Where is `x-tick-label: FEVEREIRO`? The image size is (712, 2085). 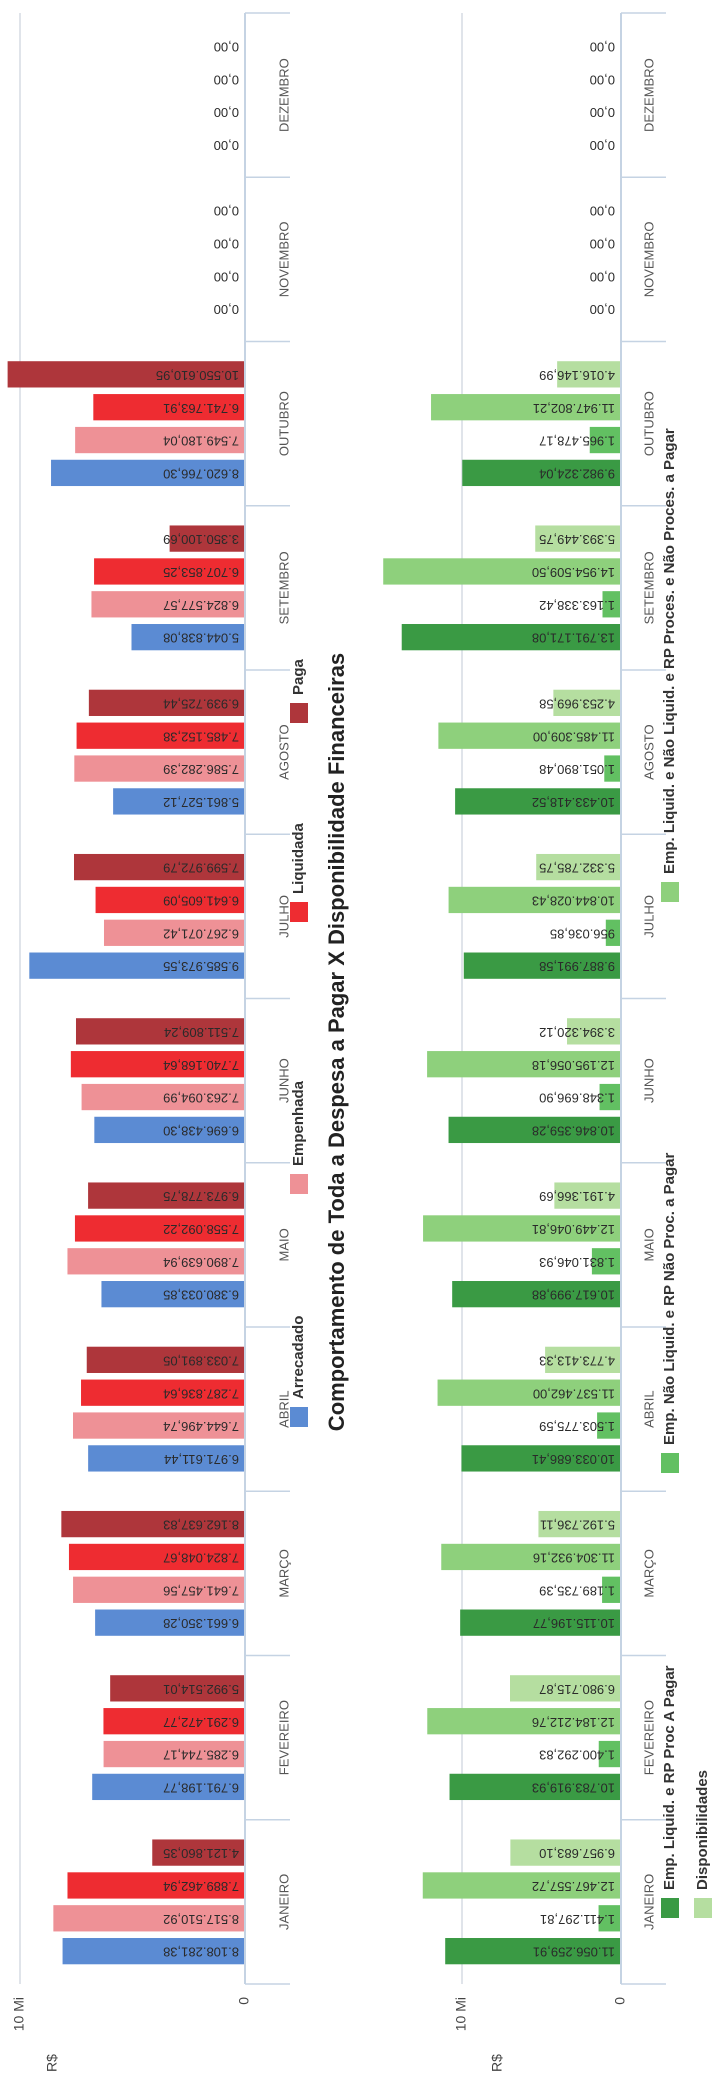
x-tick-label: FEVEREIRO is located at coordinates (283, 1737).